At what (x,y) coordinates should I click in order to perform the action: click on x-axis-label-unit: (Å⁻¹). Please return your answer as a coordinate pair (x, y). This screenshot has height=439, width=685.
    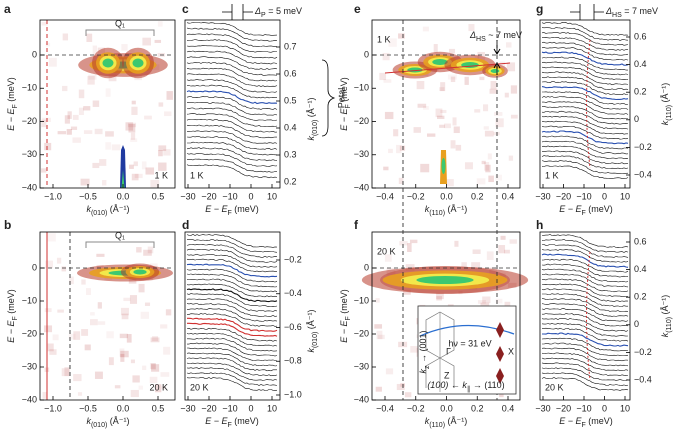
    Looking at the image, I should click on (118, 421).